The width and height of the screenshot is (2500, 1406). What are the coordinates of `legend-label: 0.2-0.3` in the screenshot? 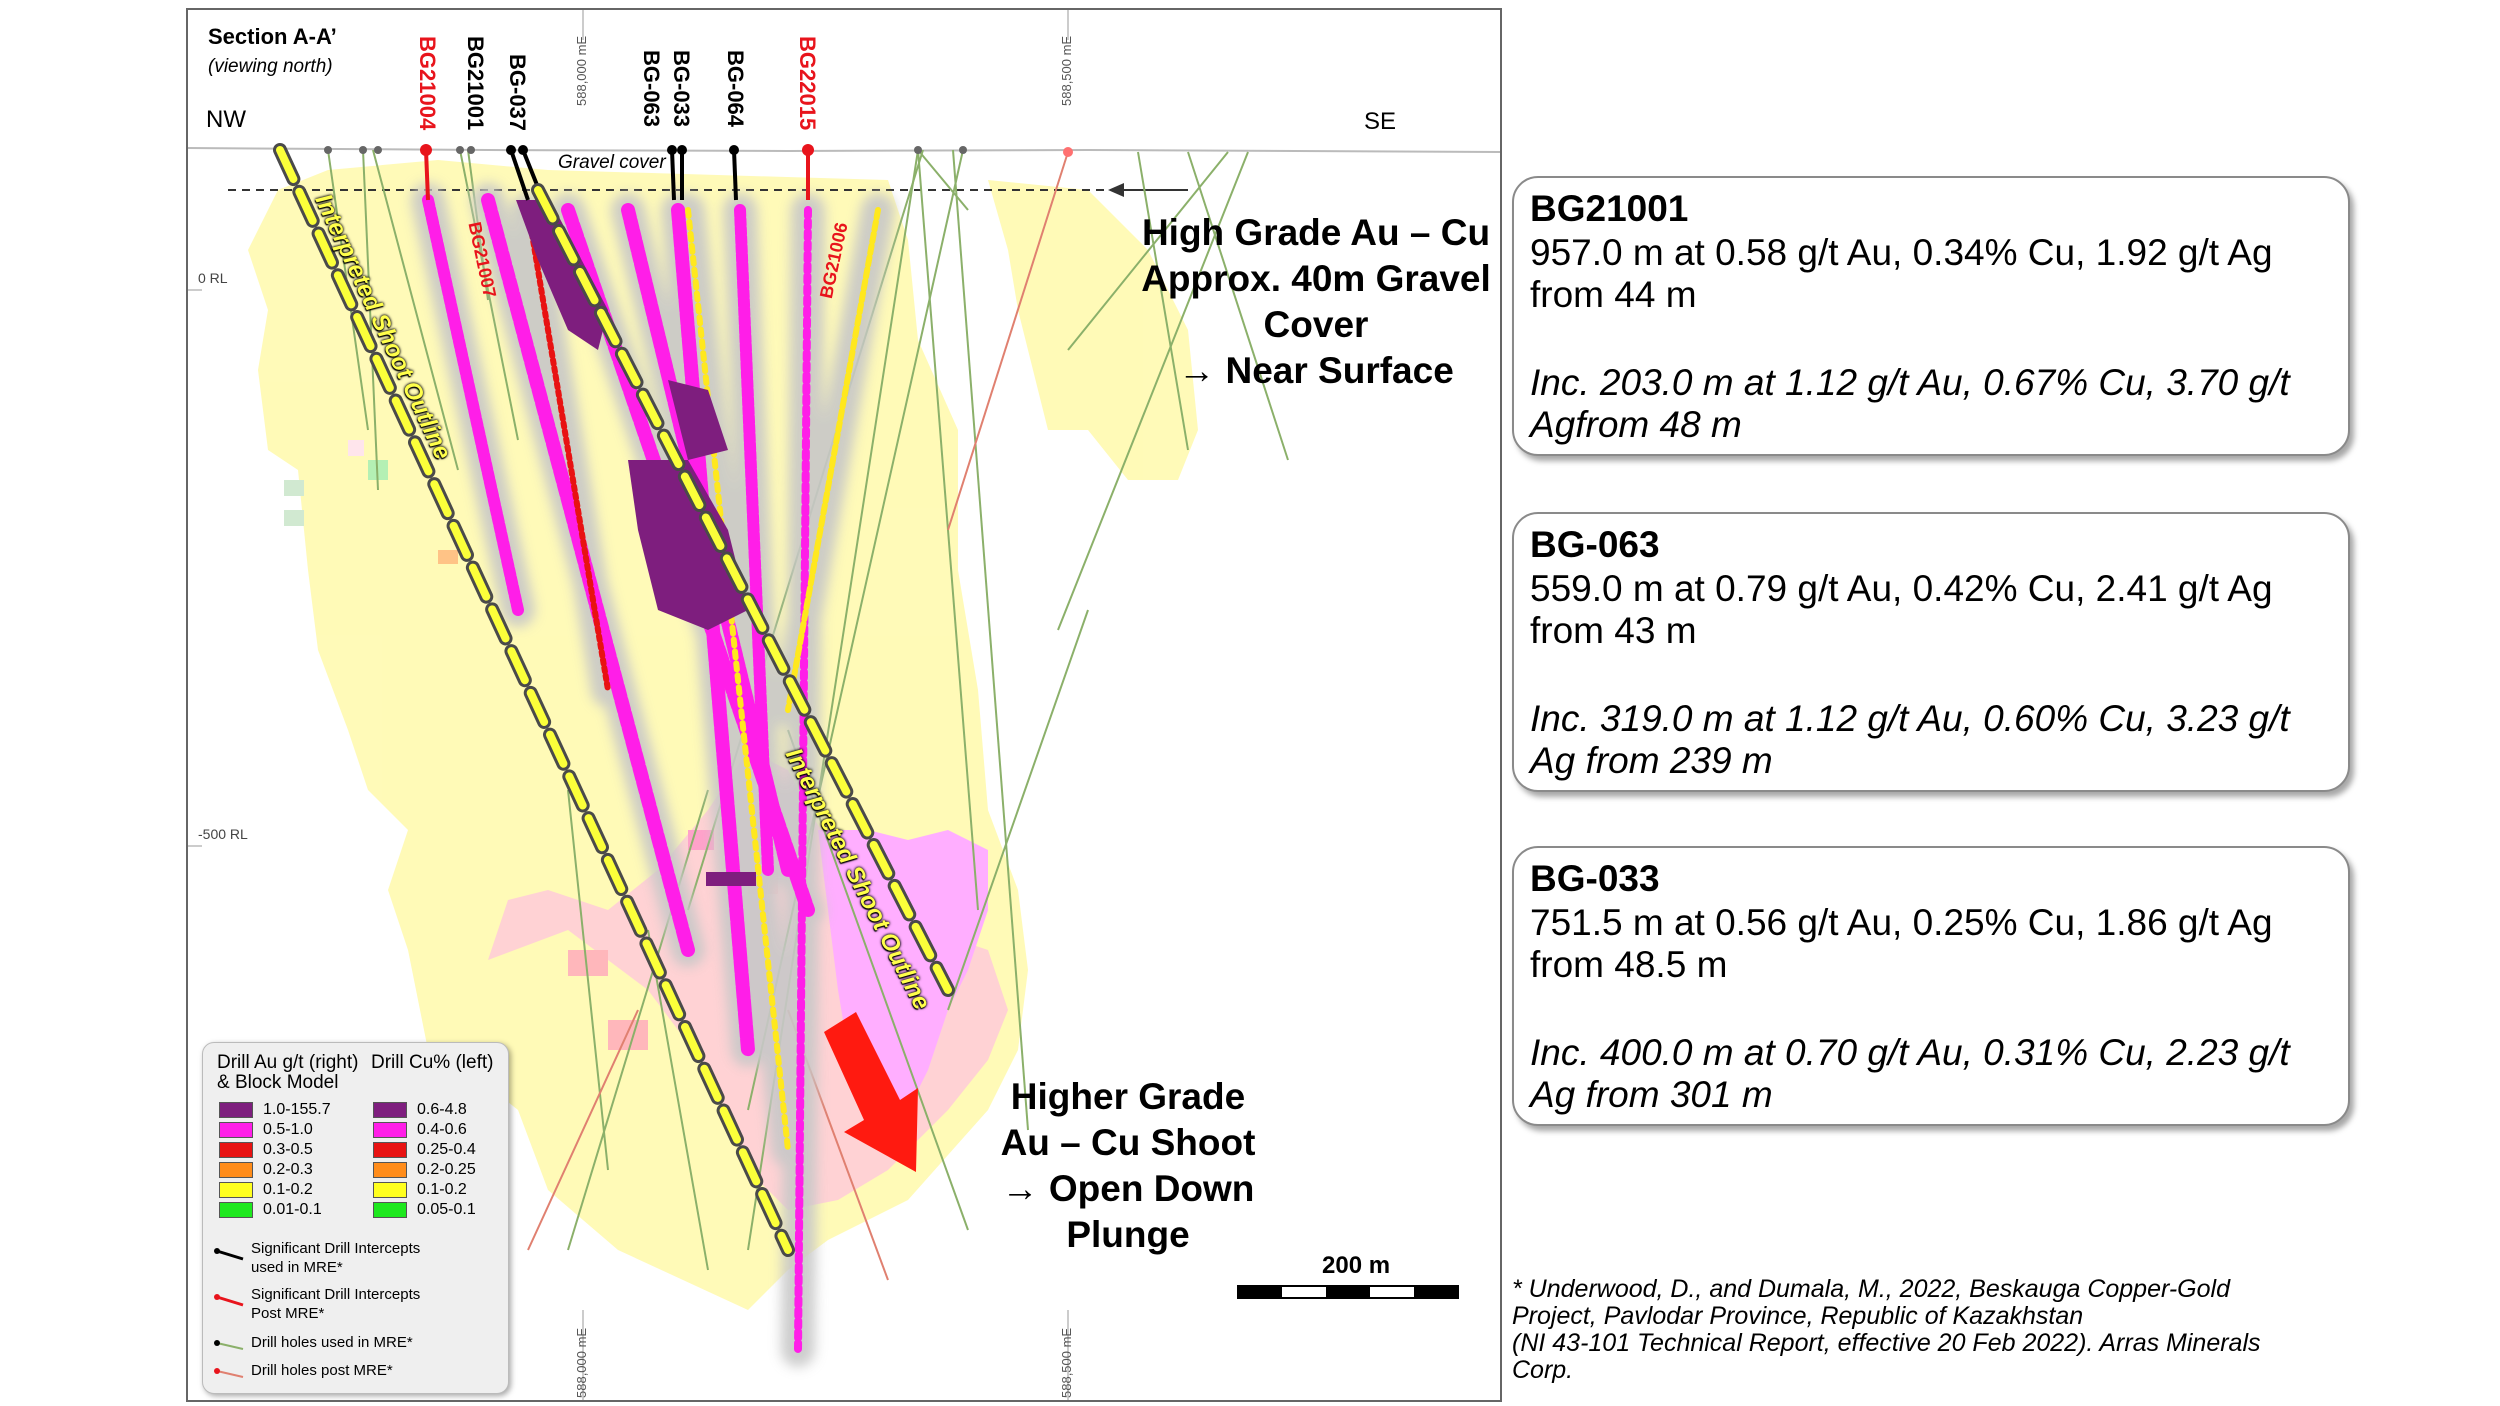 It's located at (288, 1169).